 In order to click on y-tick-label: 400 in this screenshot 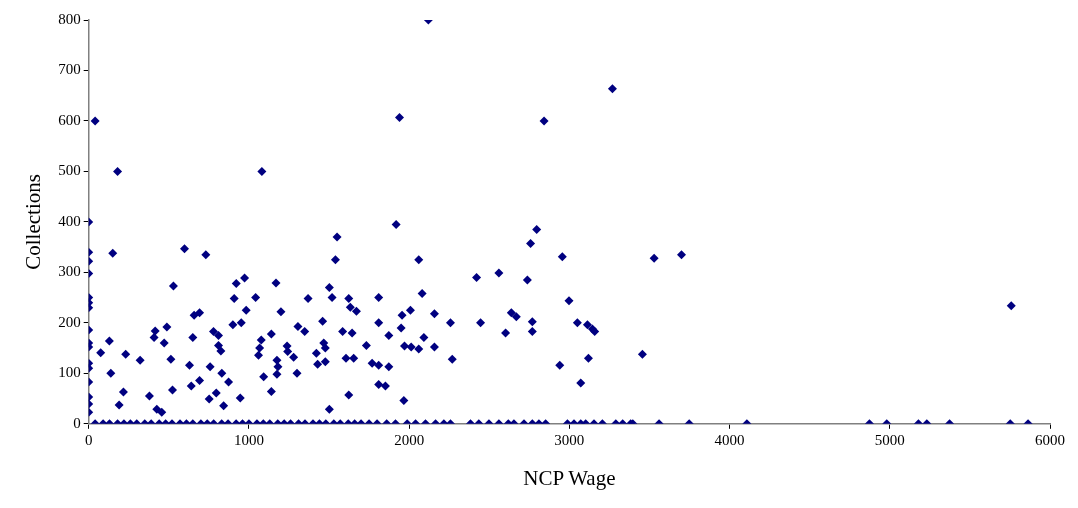, I will do `click(69, 220)`.